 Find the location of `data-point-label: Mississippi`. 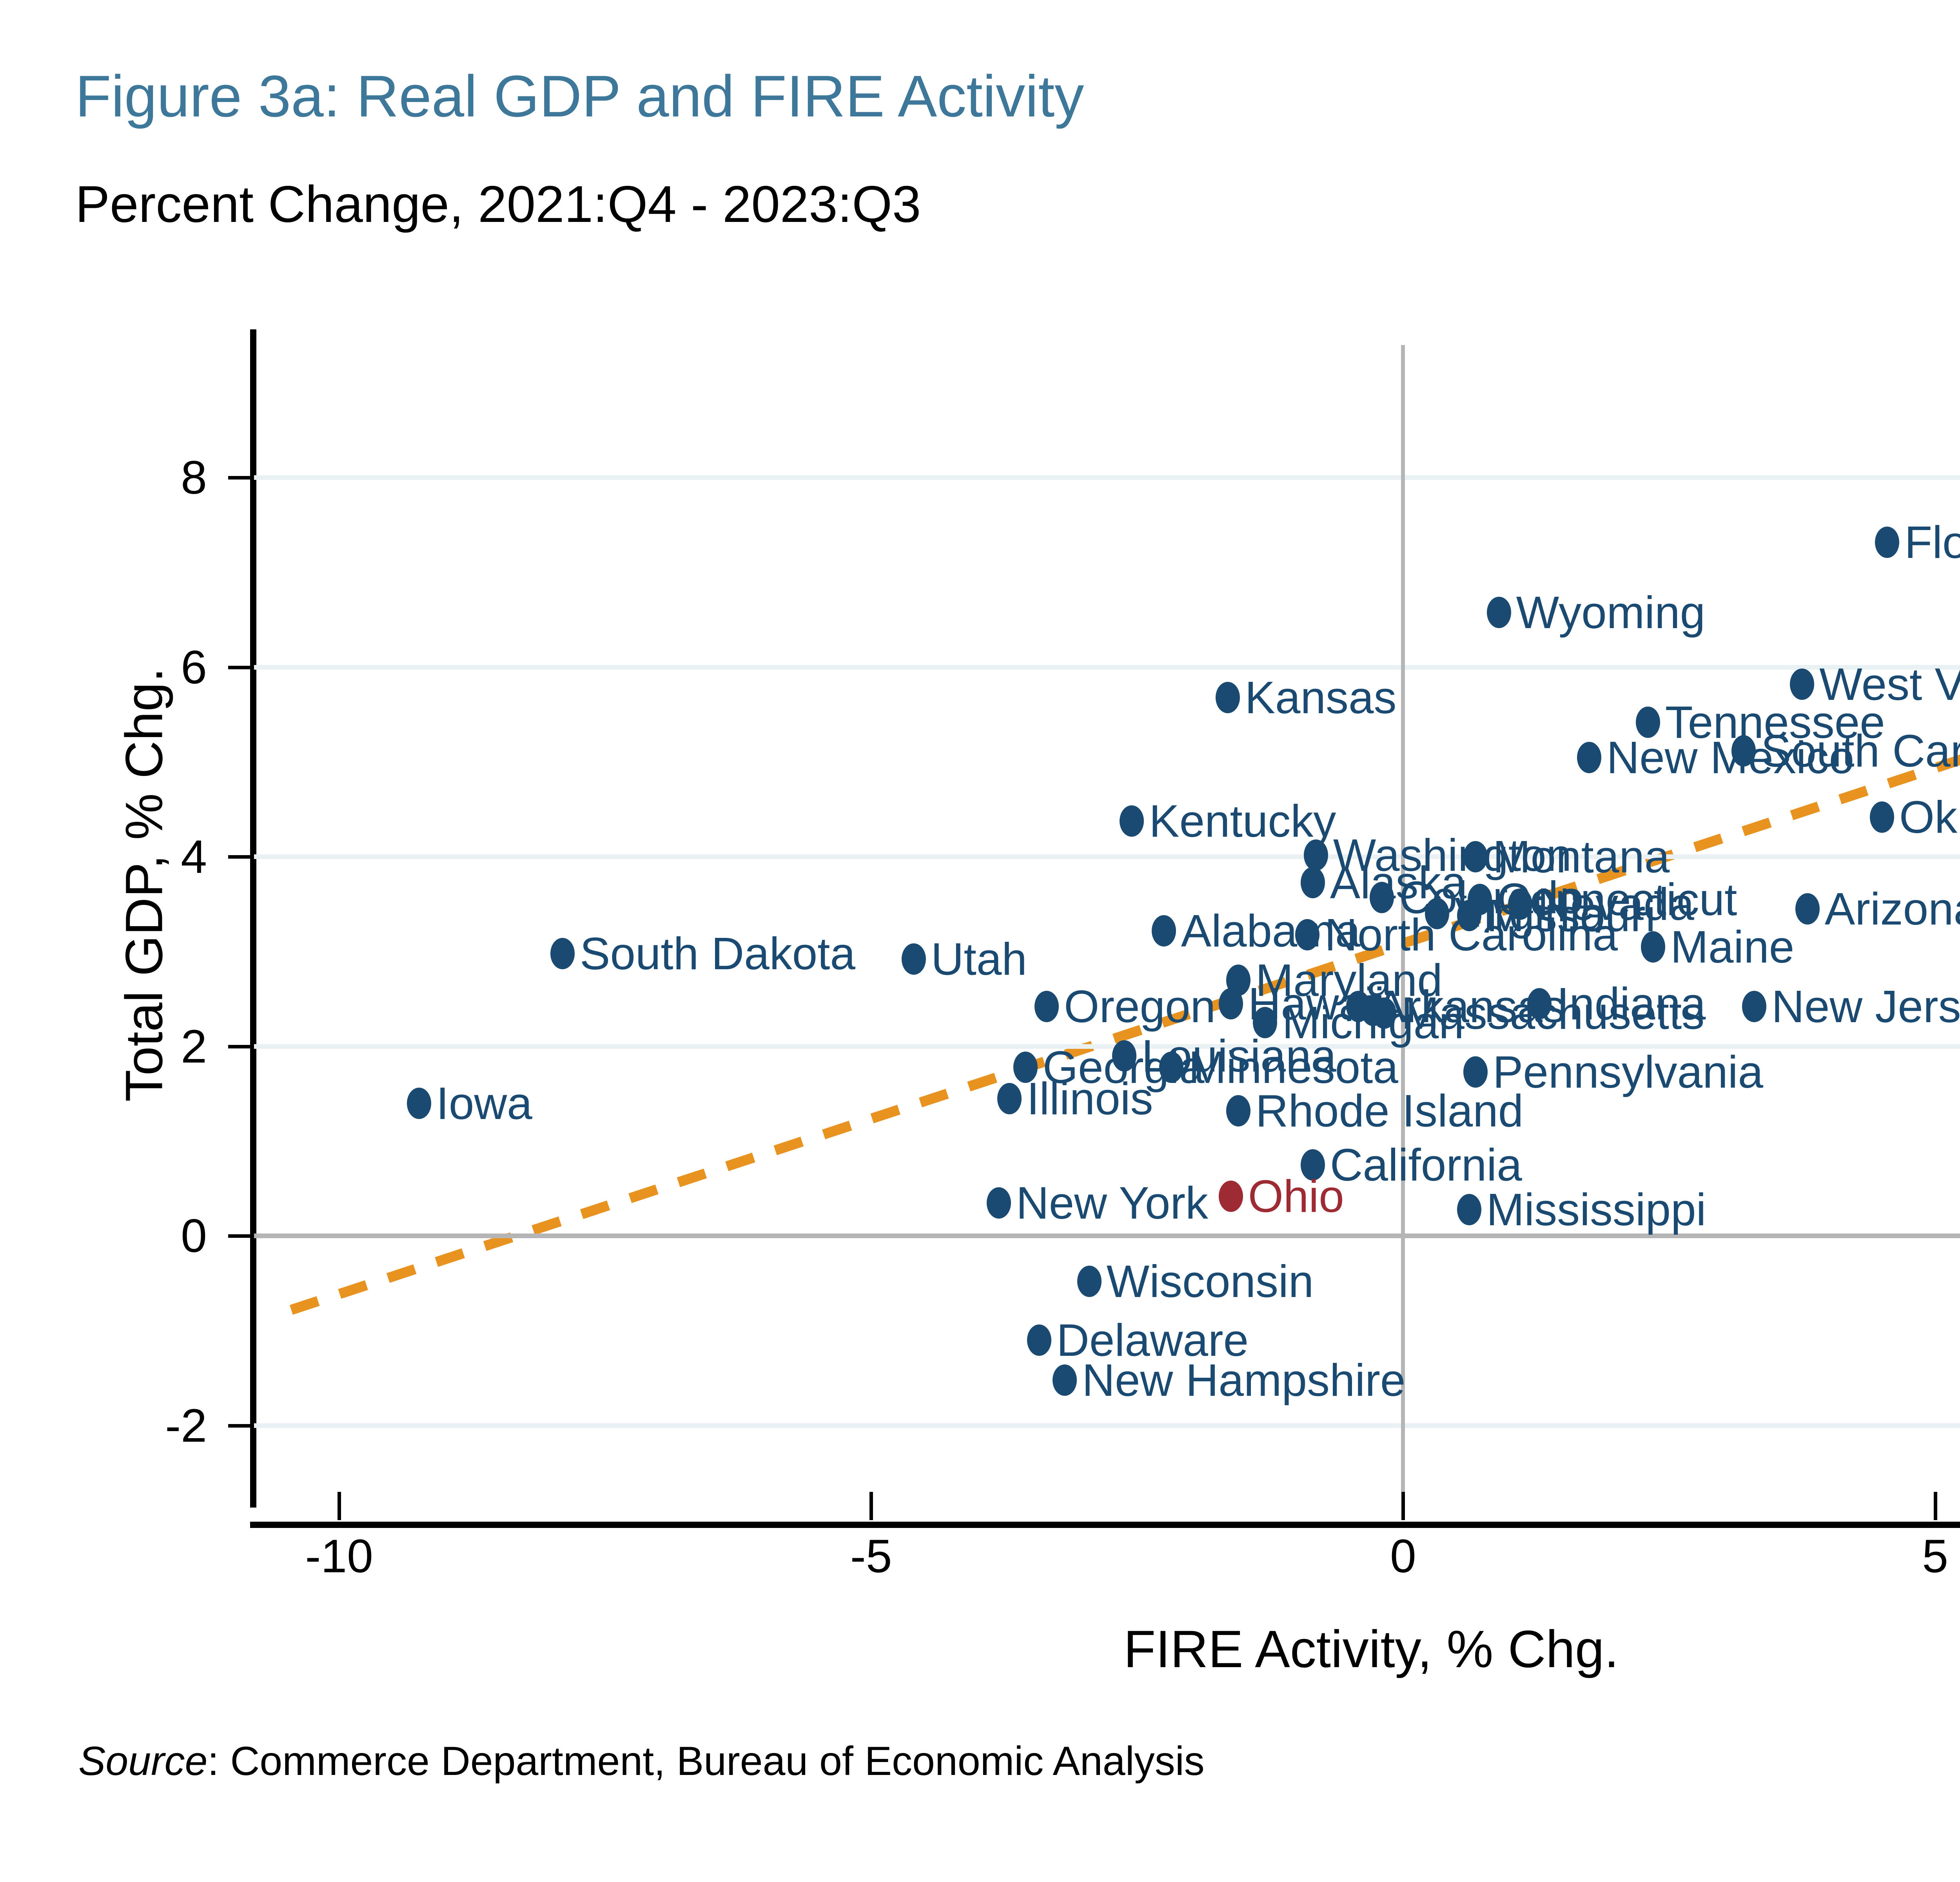

data-point-label: Mississippi is located at coordinates (1596, 1209).